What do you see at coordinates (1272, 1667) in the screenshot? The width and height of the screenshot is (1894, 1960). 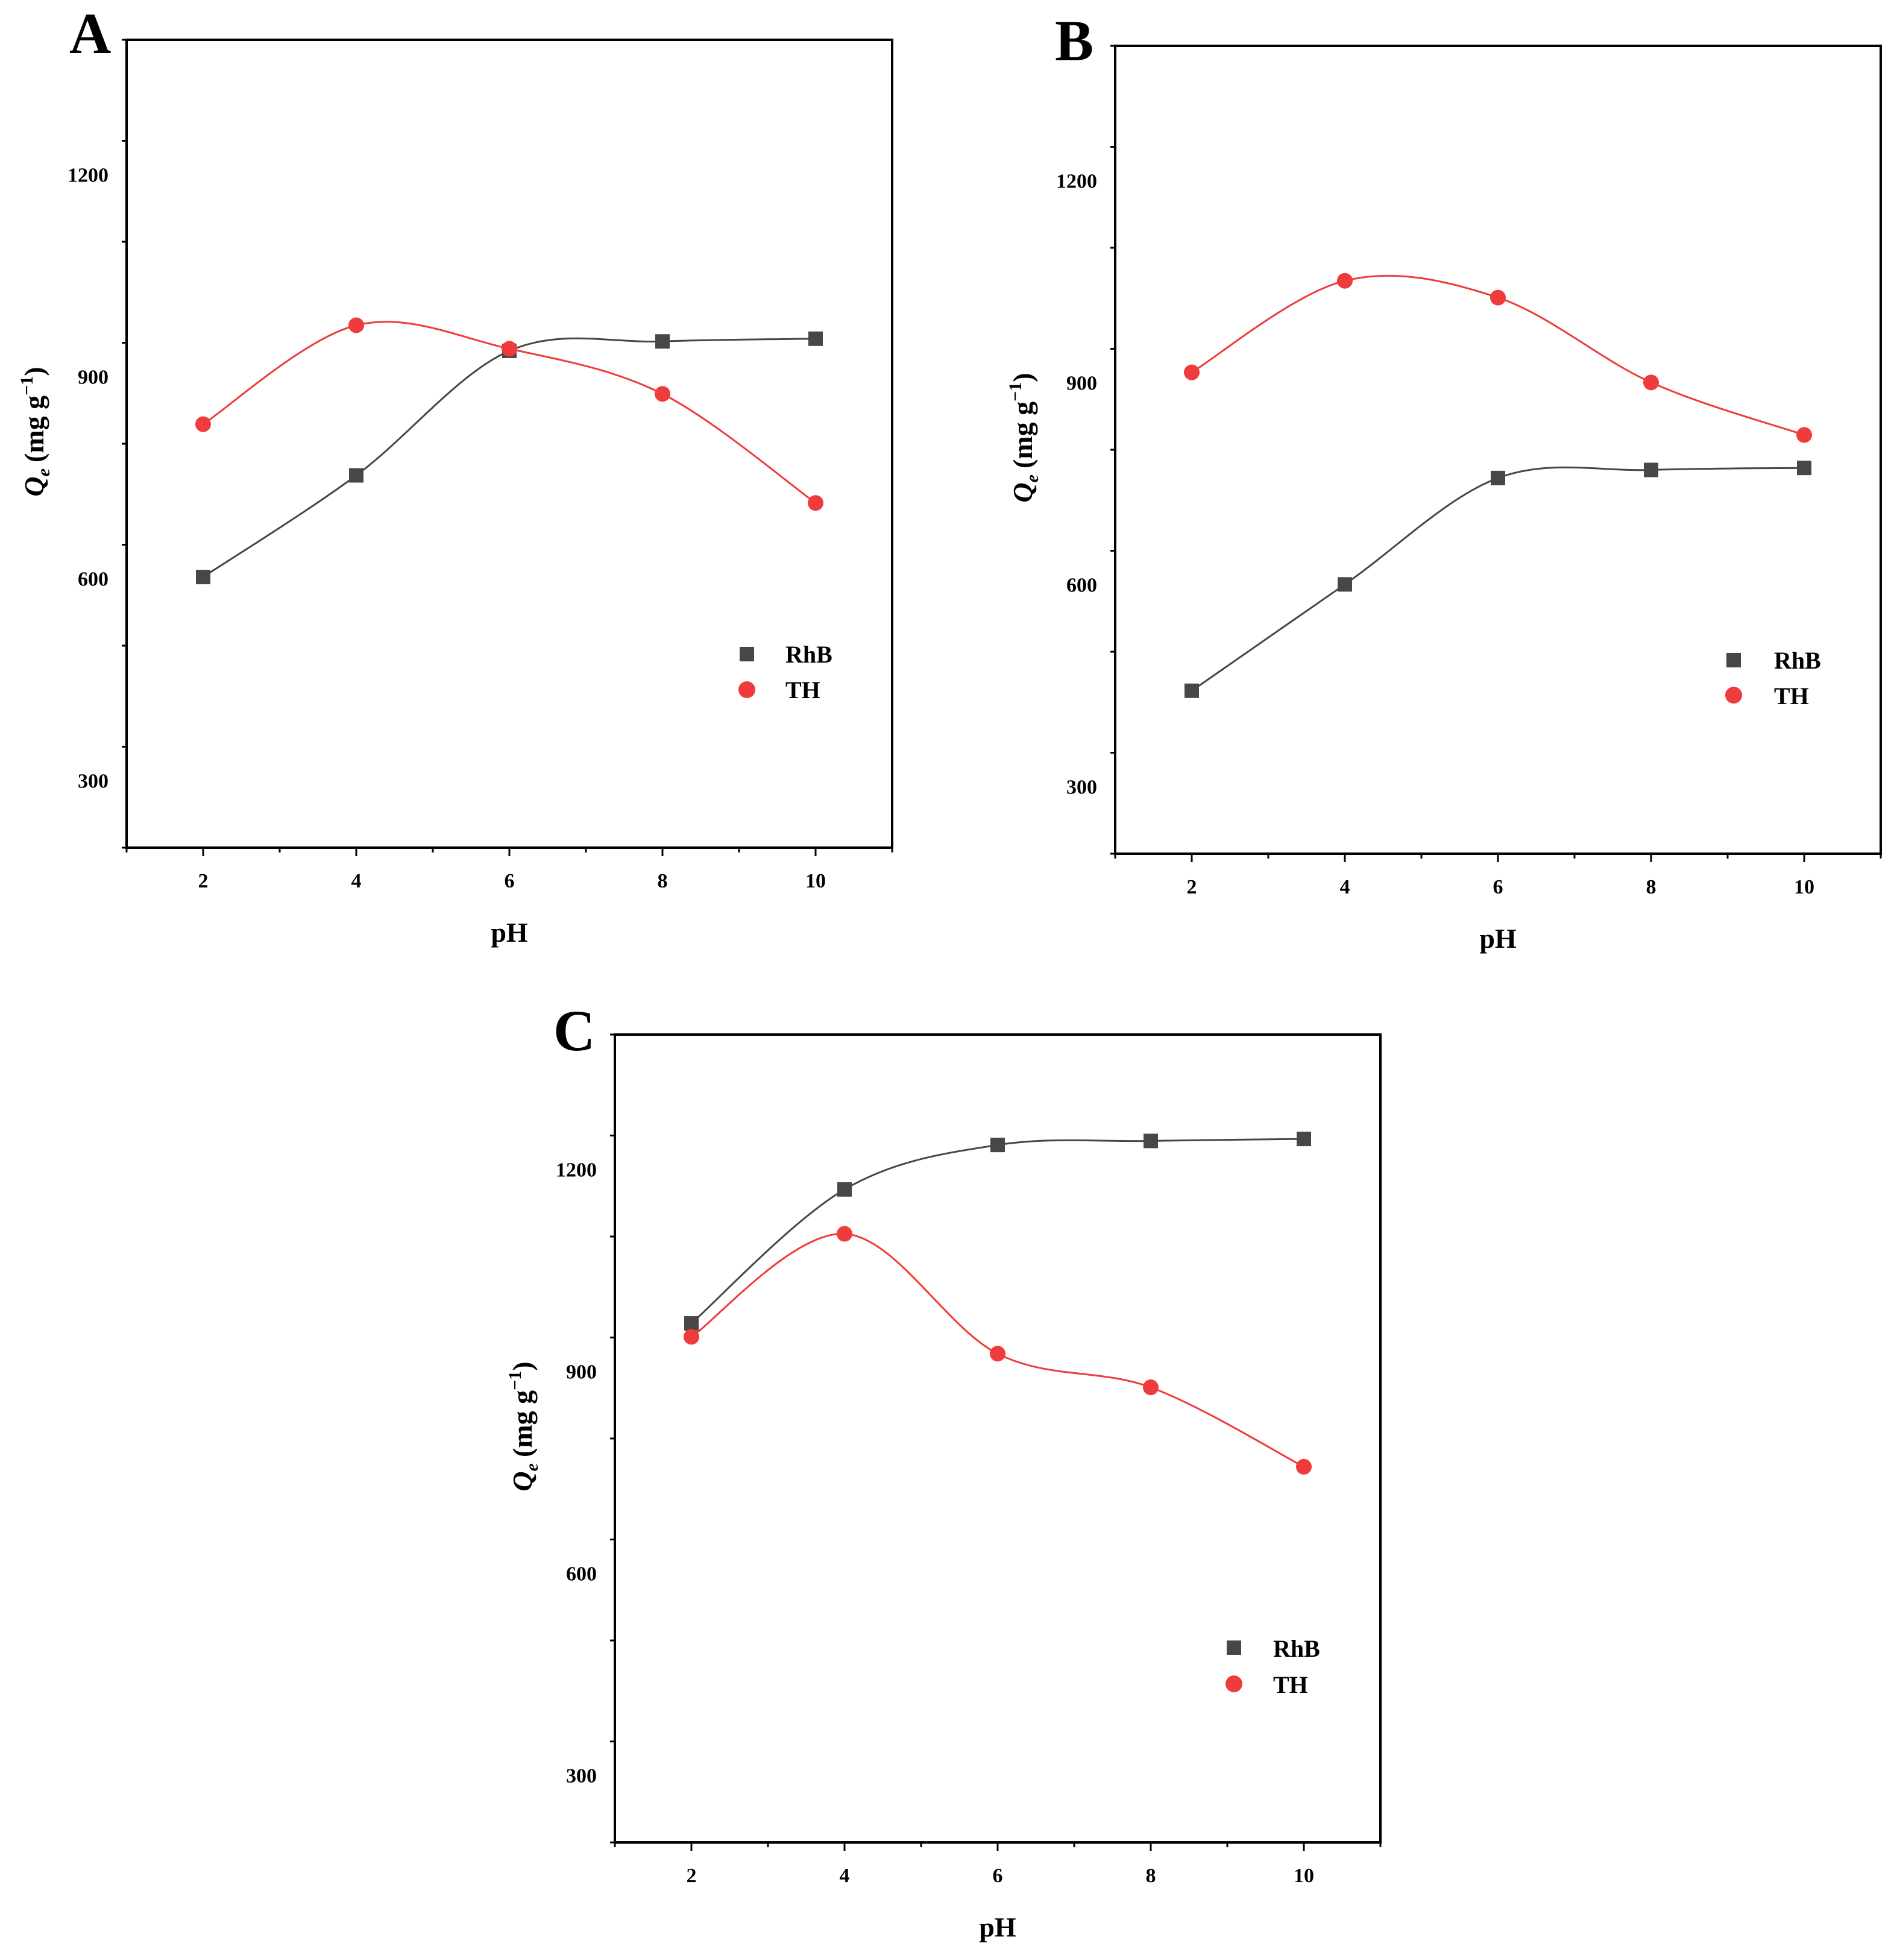 I see `legend: RhB TH` at bounding box center [1272, 1667].